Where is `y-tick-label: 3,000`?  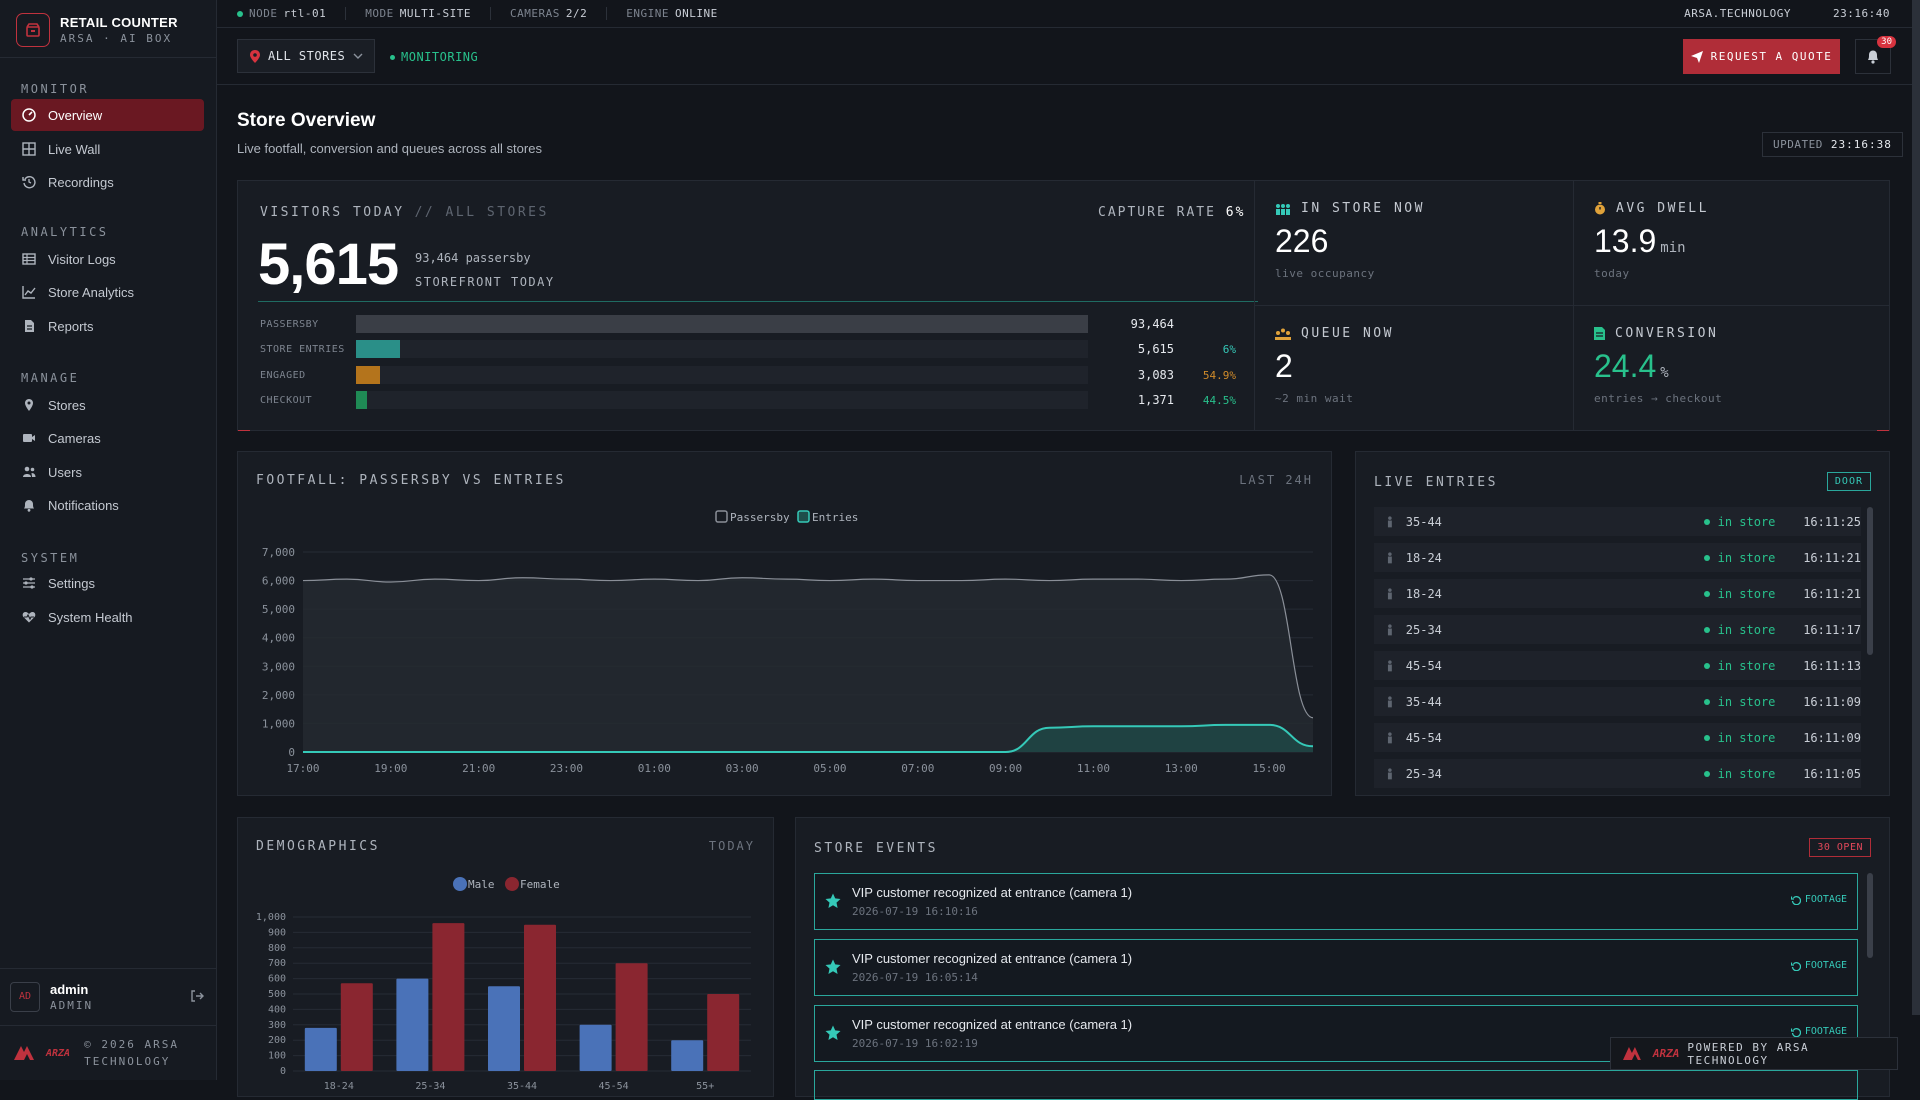 y-tick-label: 3,000 is located at coordinates (278, 666).